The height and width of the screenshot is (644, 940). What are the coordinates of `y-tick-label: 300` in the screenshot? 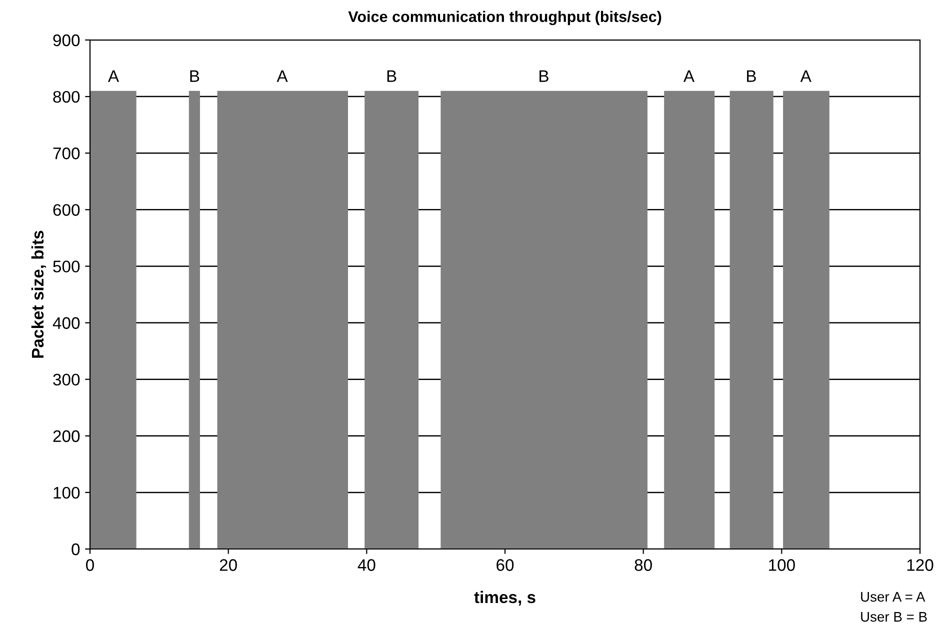 It's located at (66, 380).